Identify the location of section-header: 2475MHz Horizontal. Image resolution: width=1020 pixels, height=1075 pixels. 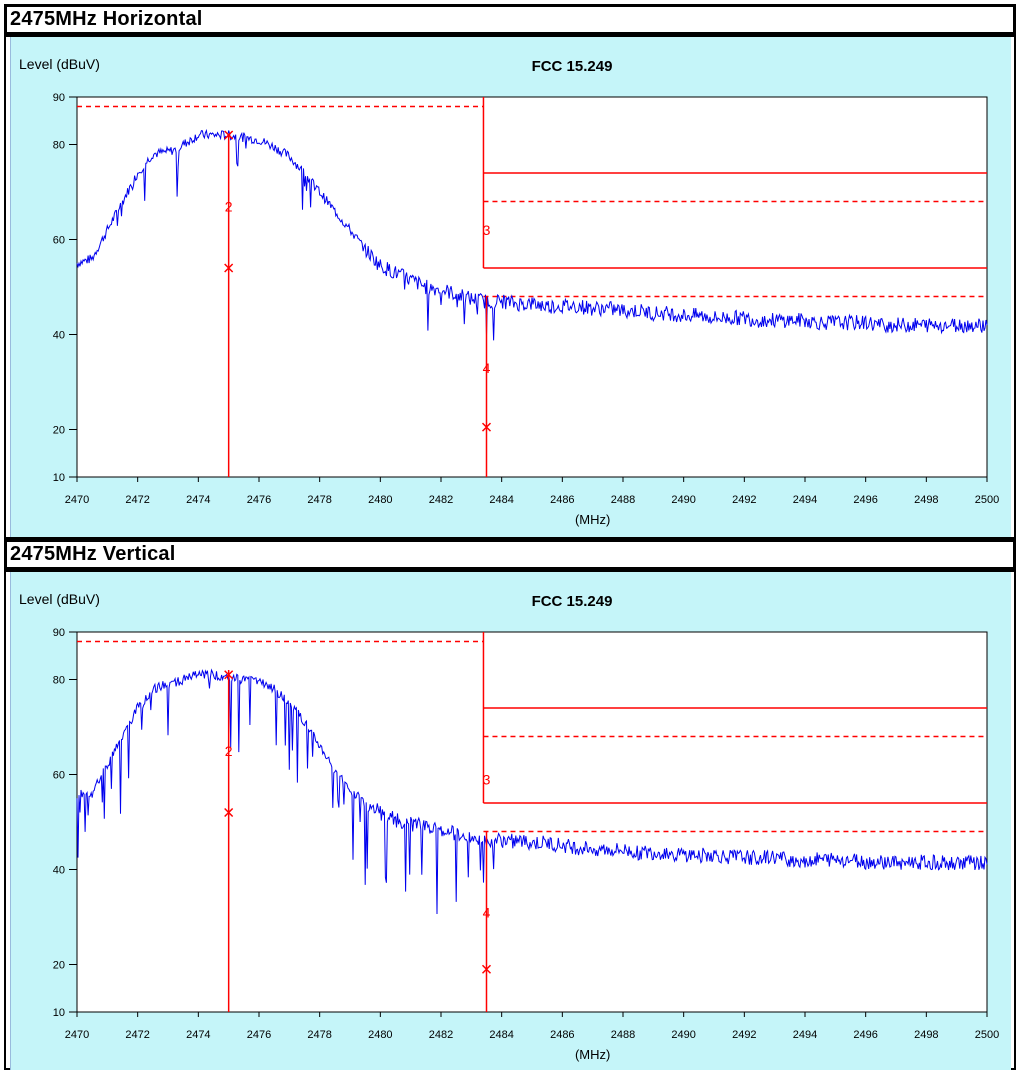
(510, 18).